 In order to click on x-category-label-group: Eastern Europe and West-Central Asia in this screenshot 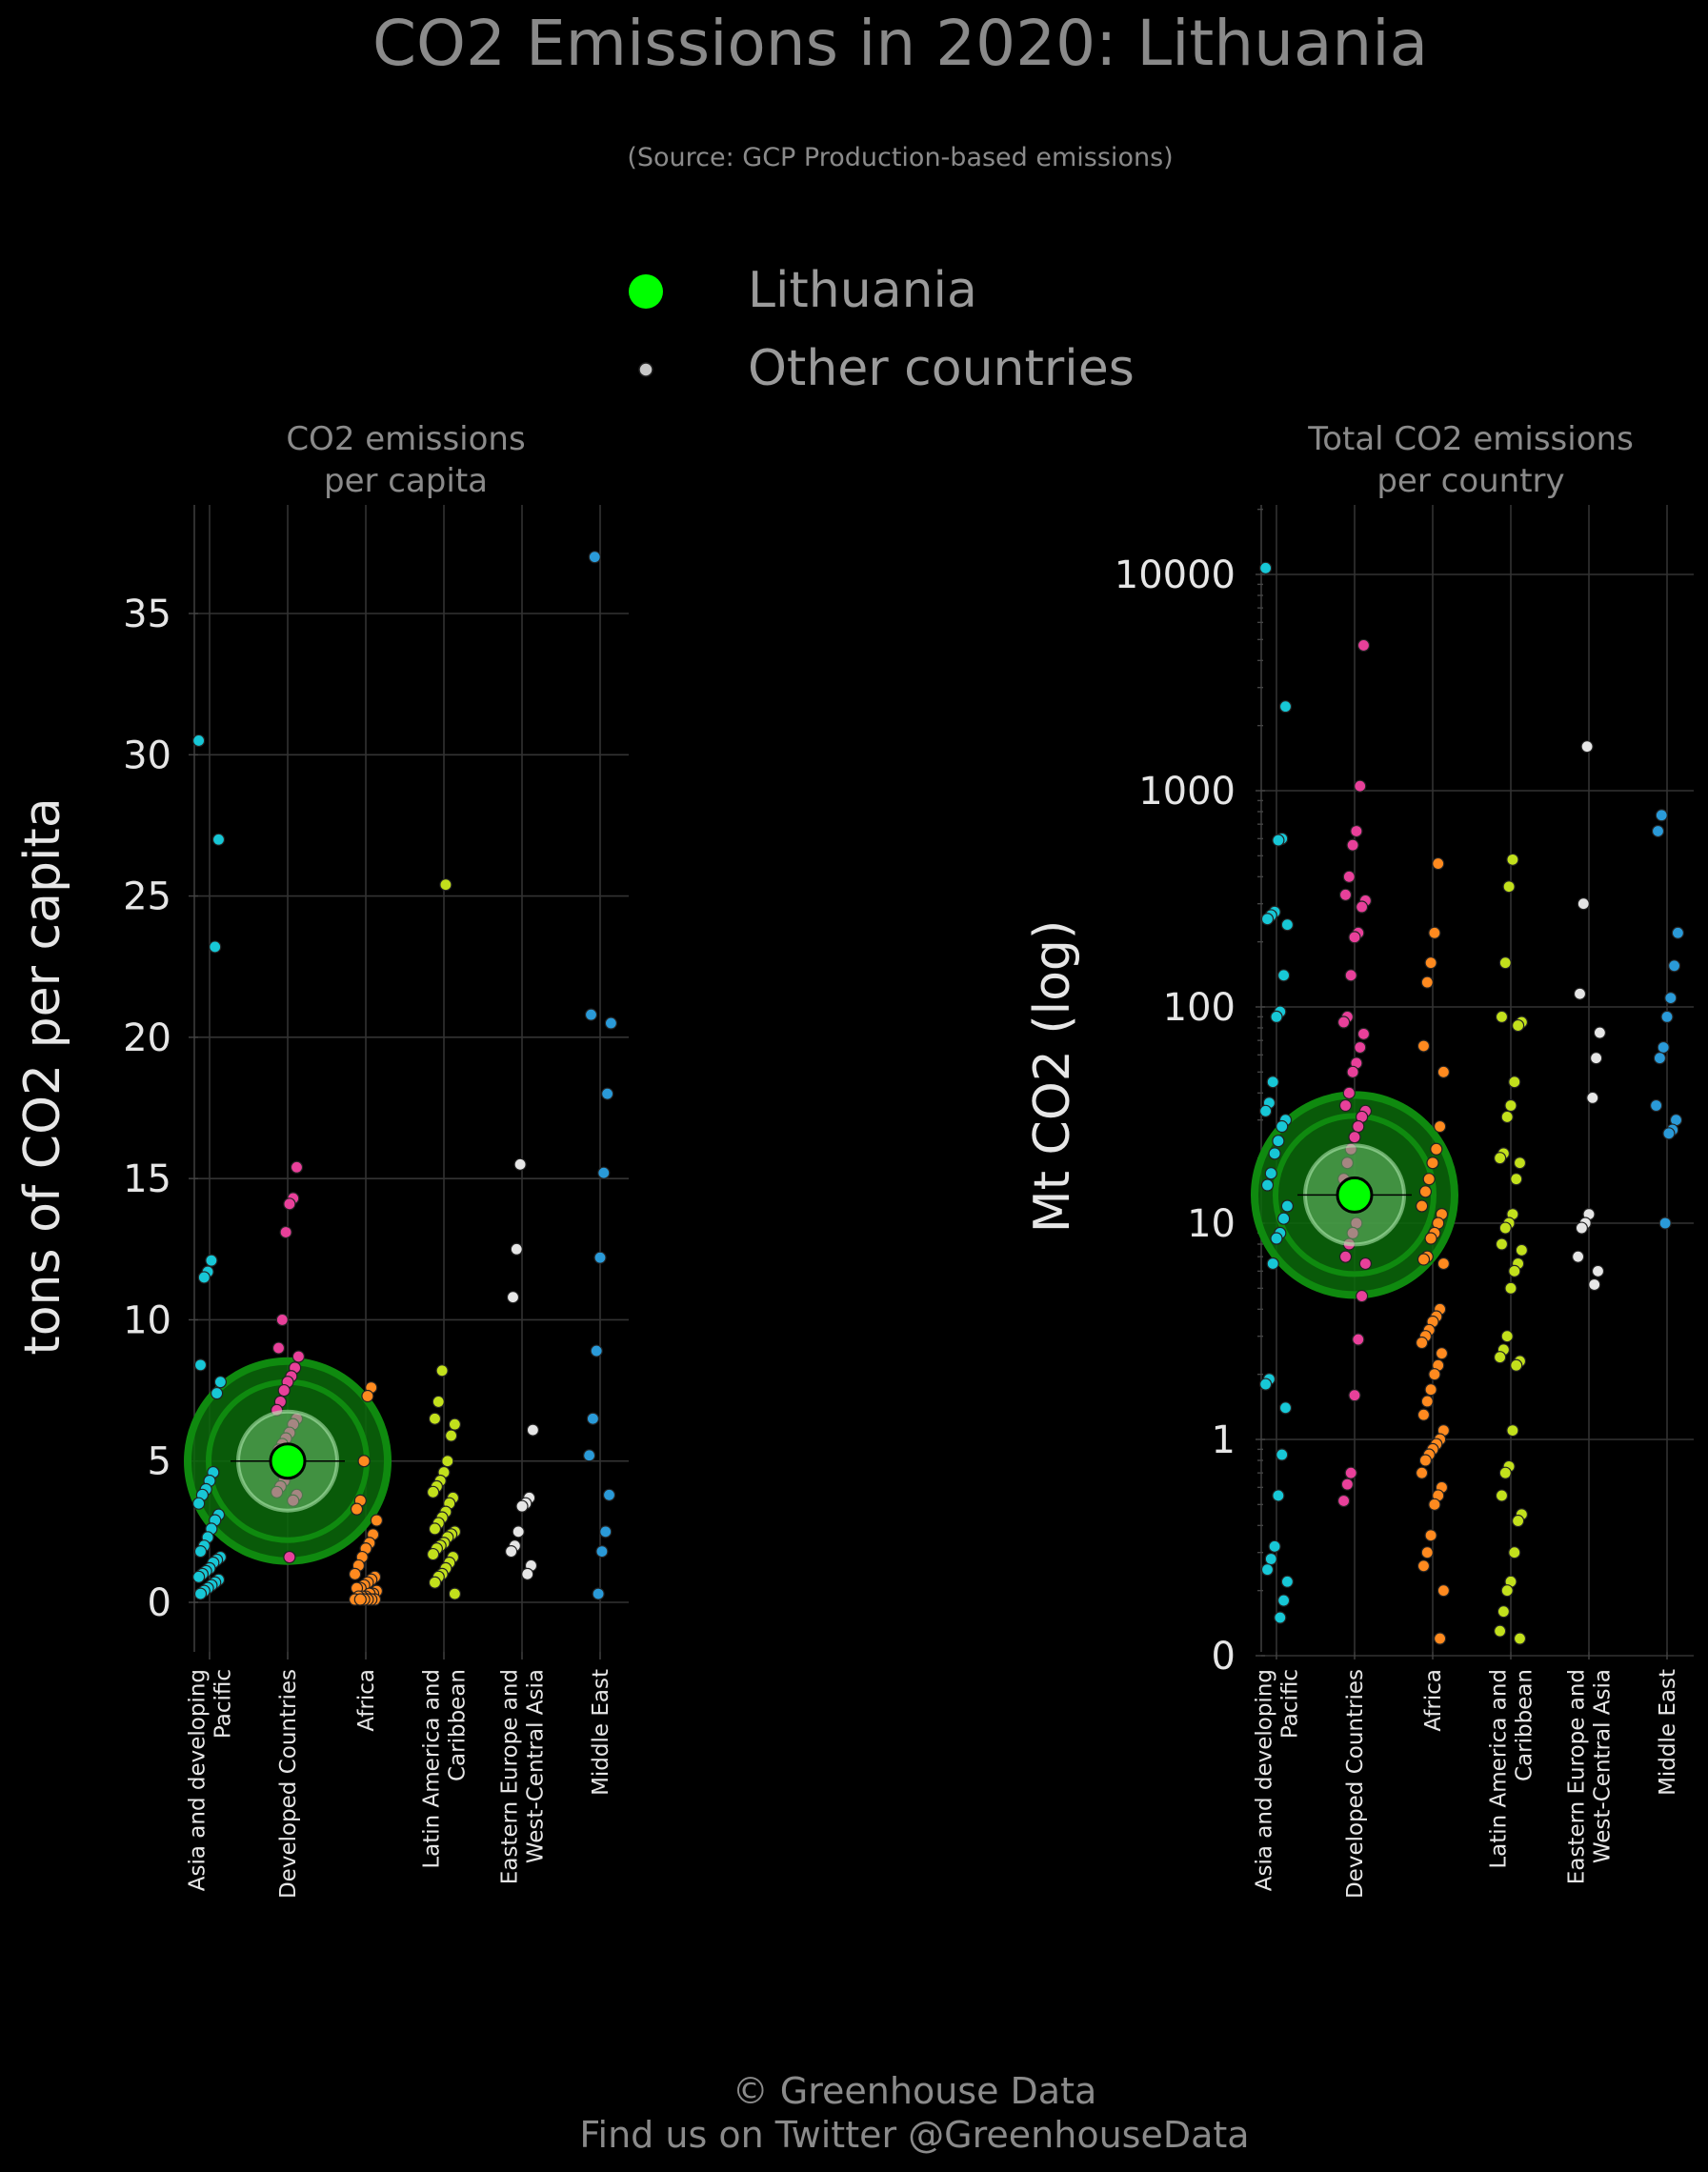, I will do `click(1591, 1776)`.